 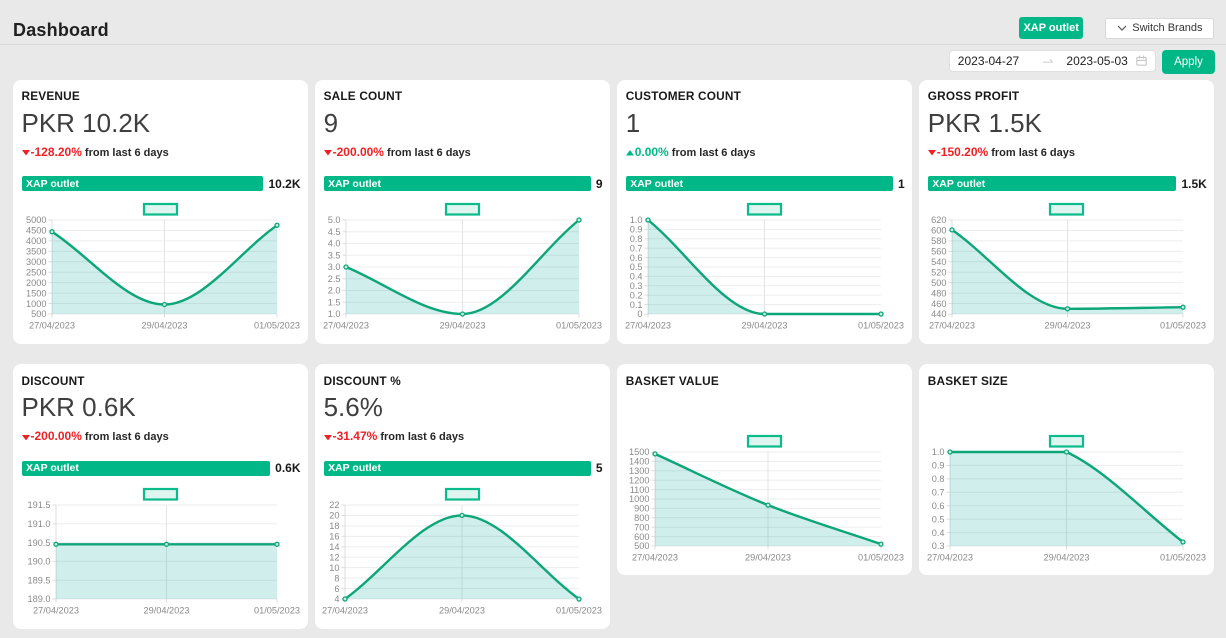 What do you see at coordinates (336, 599) in the screenshot?
I see `svg-text: 4` at bounding box center [336, 599].